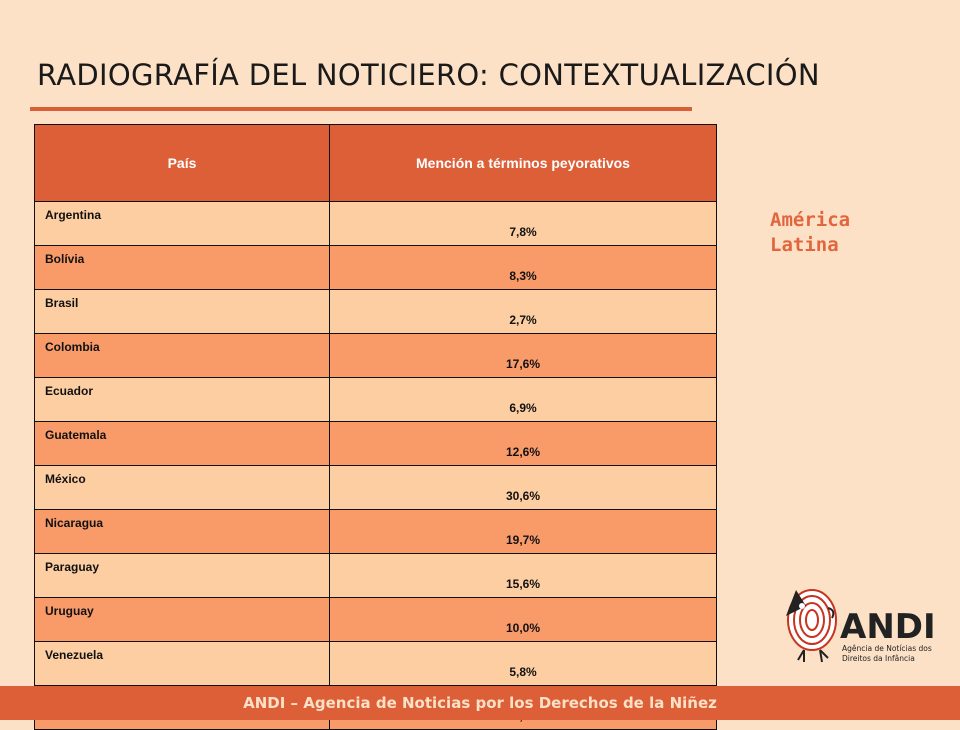 Image resolution: width=960 pixels, height=730 pixels. I want to click on value-cell: 30,6%, so click(523, 487).